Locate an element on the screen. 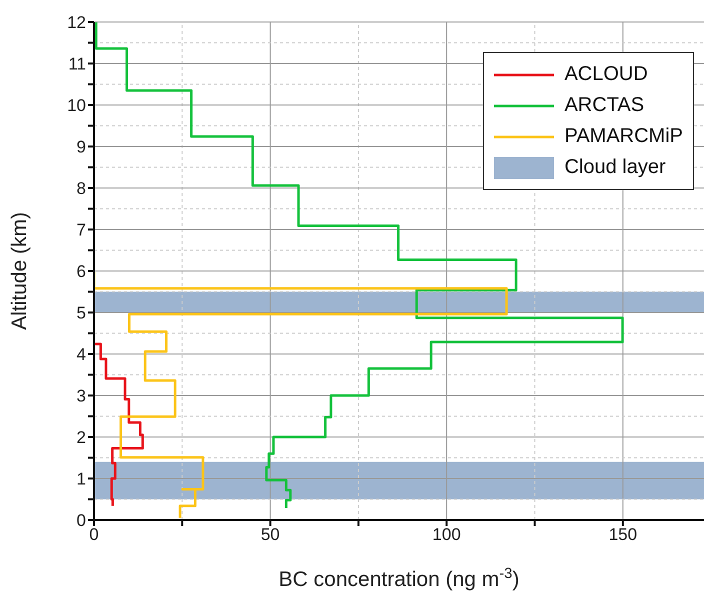 The image size is (704, 594). y-tick-label: 12 is located at coordinates (76, 22).